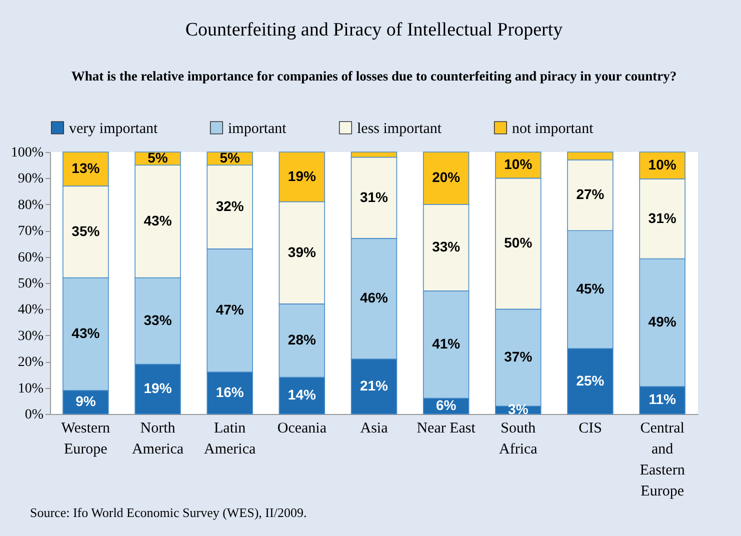 Image resolution: width=741 pixels, height=536 pixels. I want to click on data-label: 50%, so click(518, 242).